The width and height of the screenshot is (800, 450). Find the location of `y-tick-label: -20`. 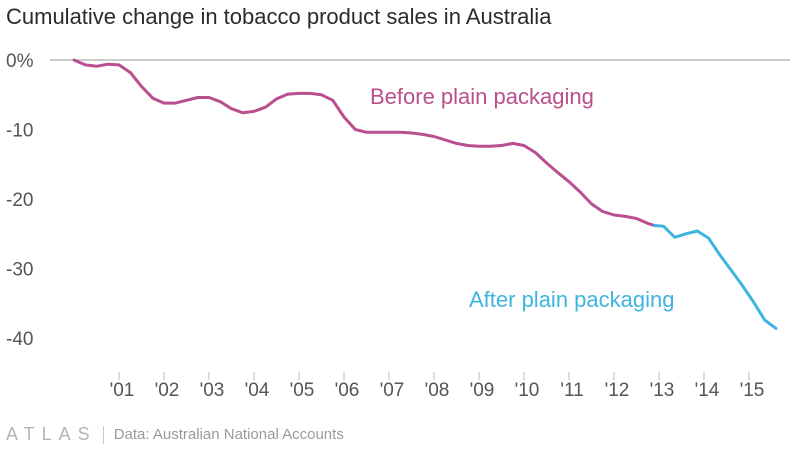

y-tick-label: -20 is located at coordinates (19, 200).